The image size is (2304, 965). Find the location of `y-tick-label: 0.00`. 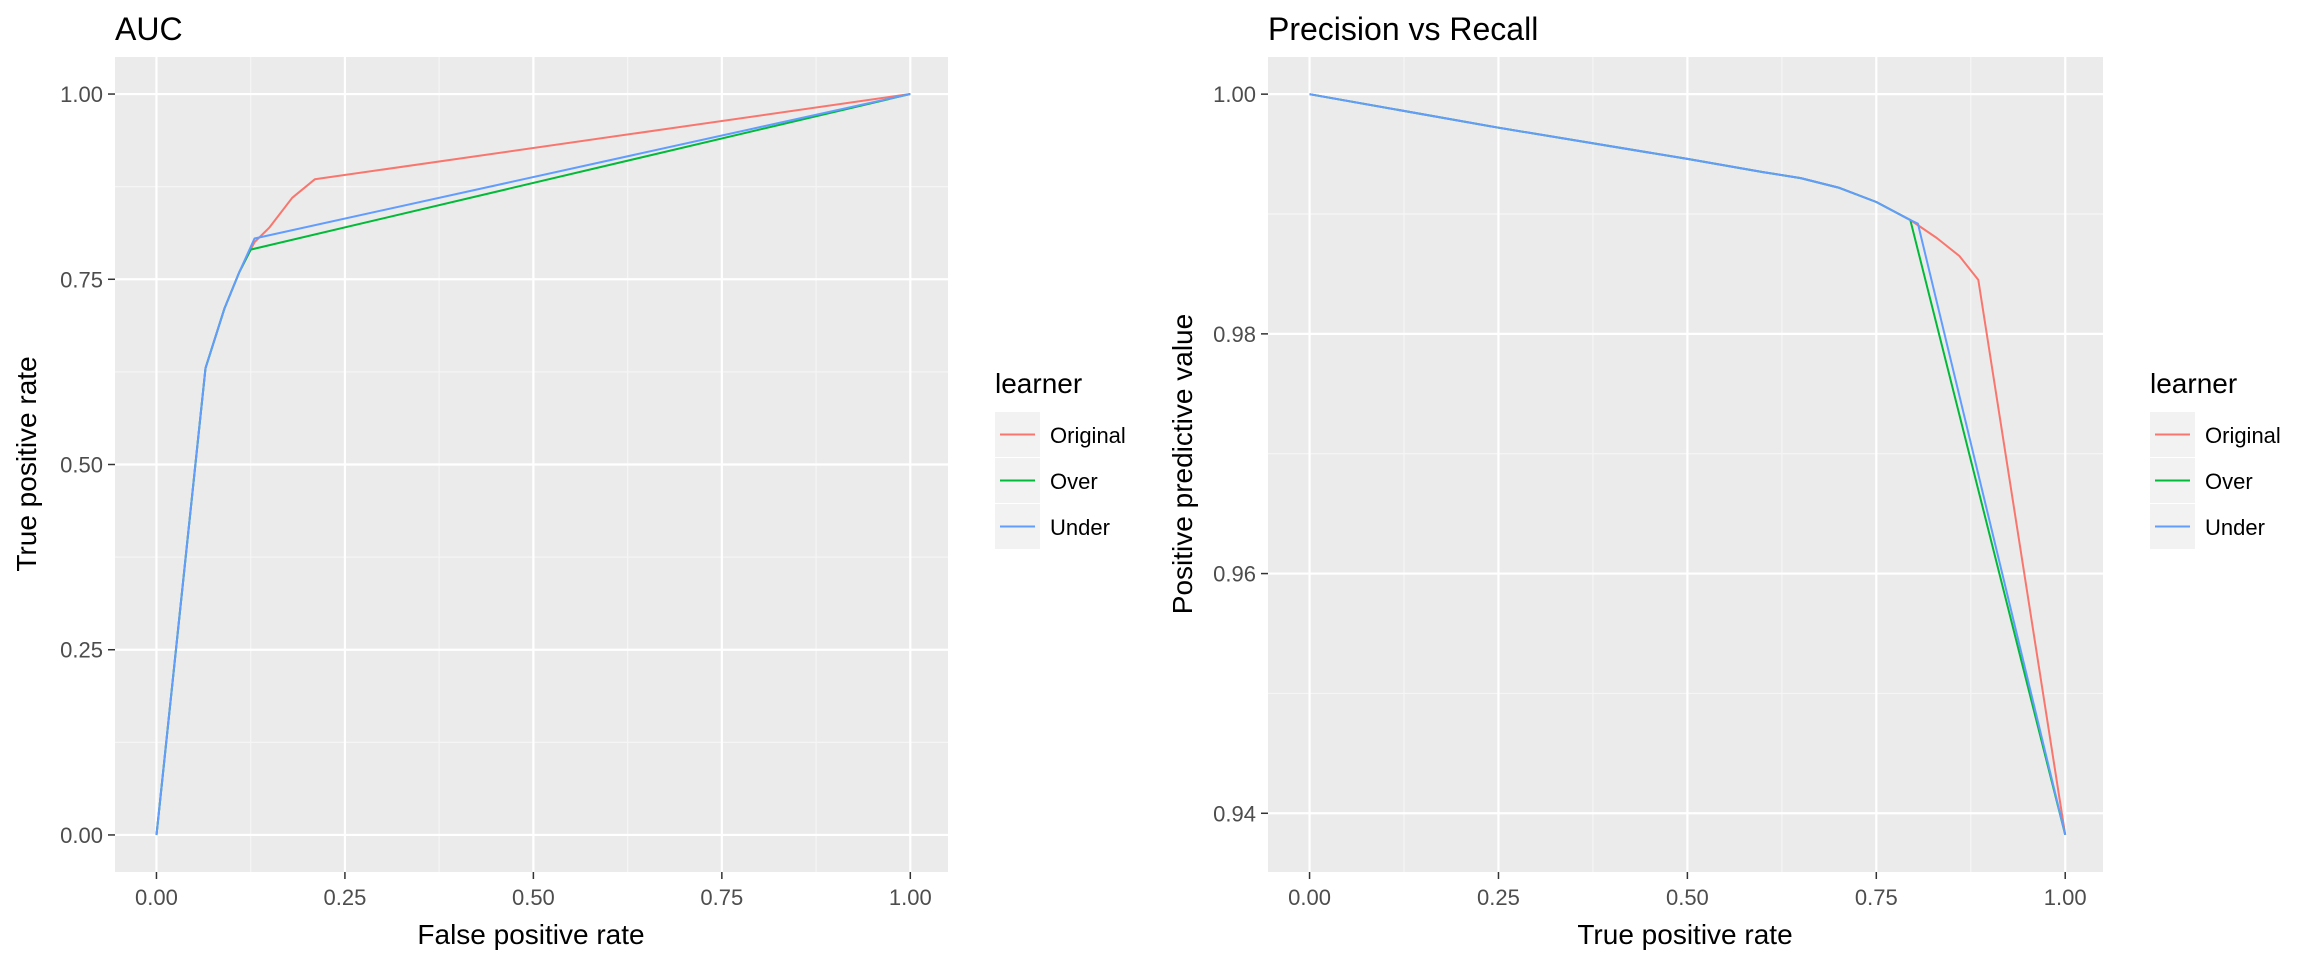

y-tick-label: 0.00 is located at coordinates (81, 835).